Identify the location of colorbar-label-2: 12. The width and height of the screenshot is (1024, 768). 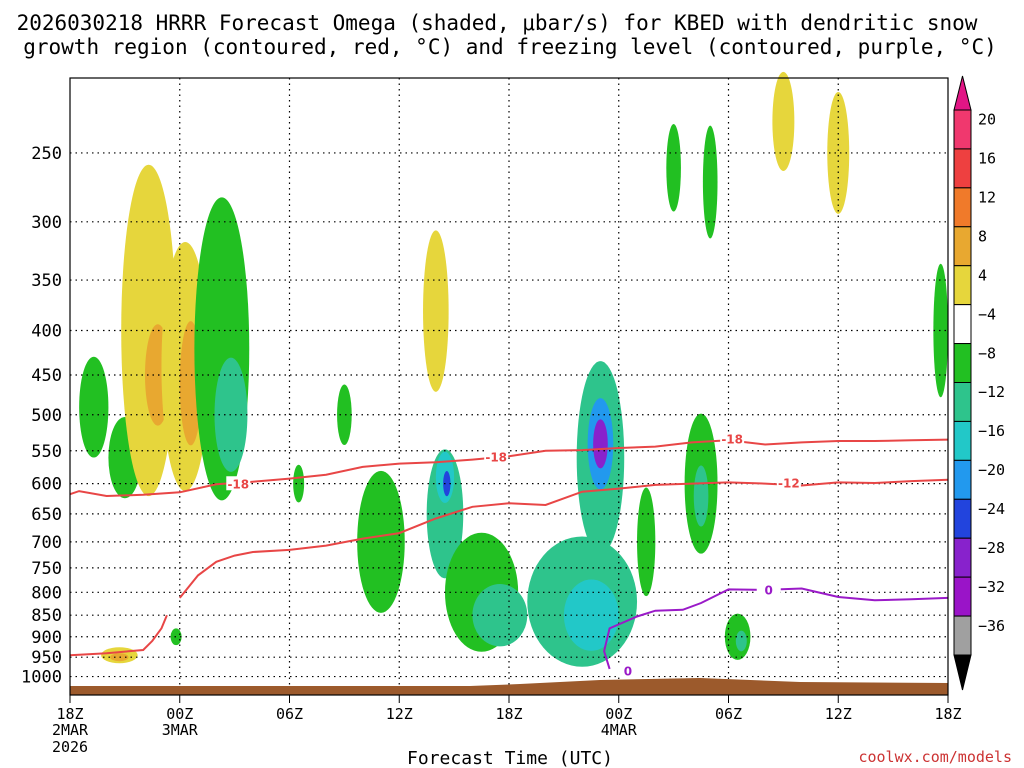
(987, 198).